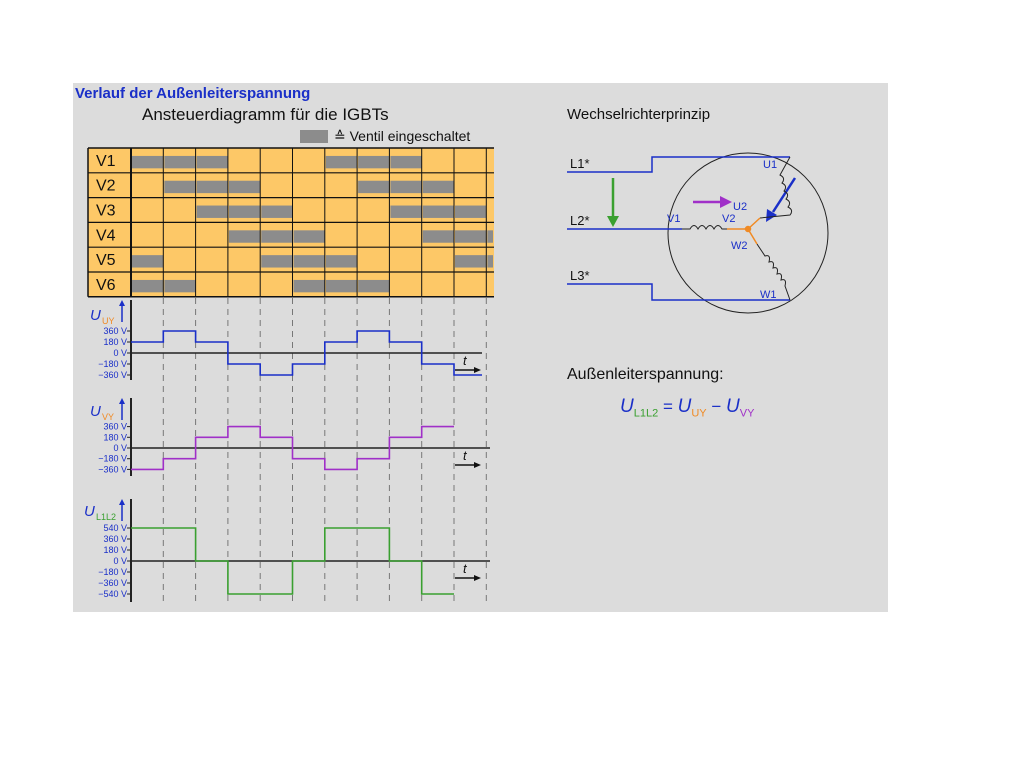 The width and height of the screenshot is (1024, 767). What do you see at coordinates (115, 528) in the screenshot?
I see `y-tick-label: 540 V` at bounding box center [115, 528].